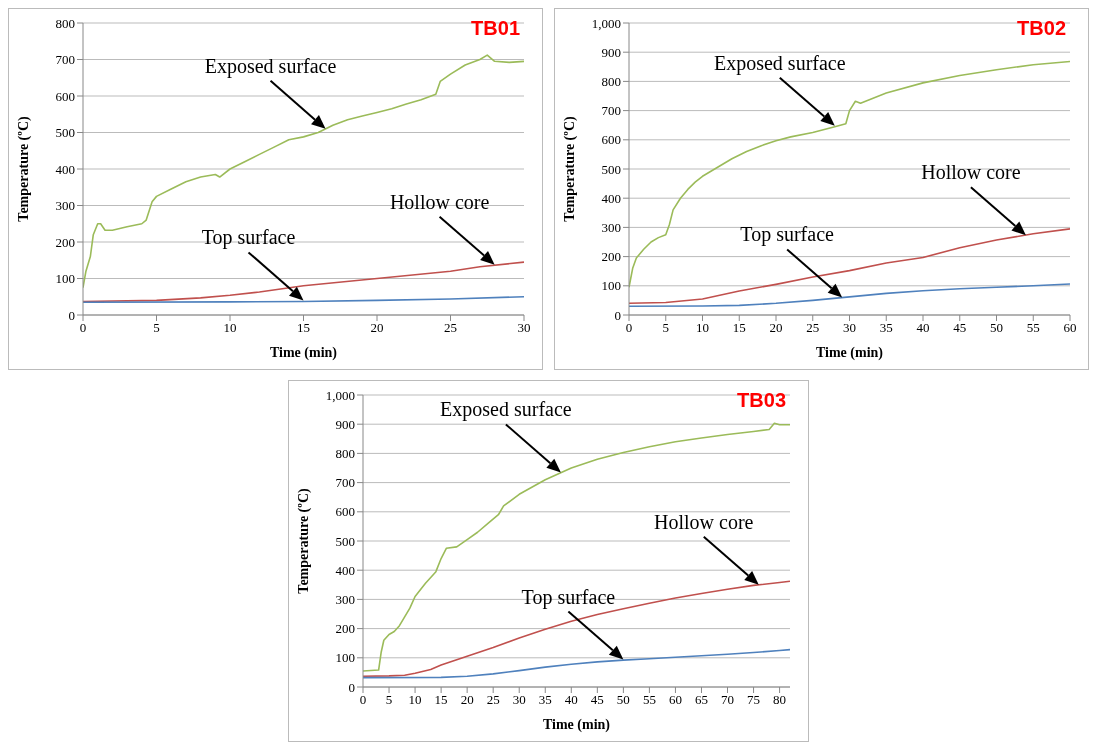 This screenshot has height=751, width=1097. I want to click on x-tick-label: 75, so click(754, 700).